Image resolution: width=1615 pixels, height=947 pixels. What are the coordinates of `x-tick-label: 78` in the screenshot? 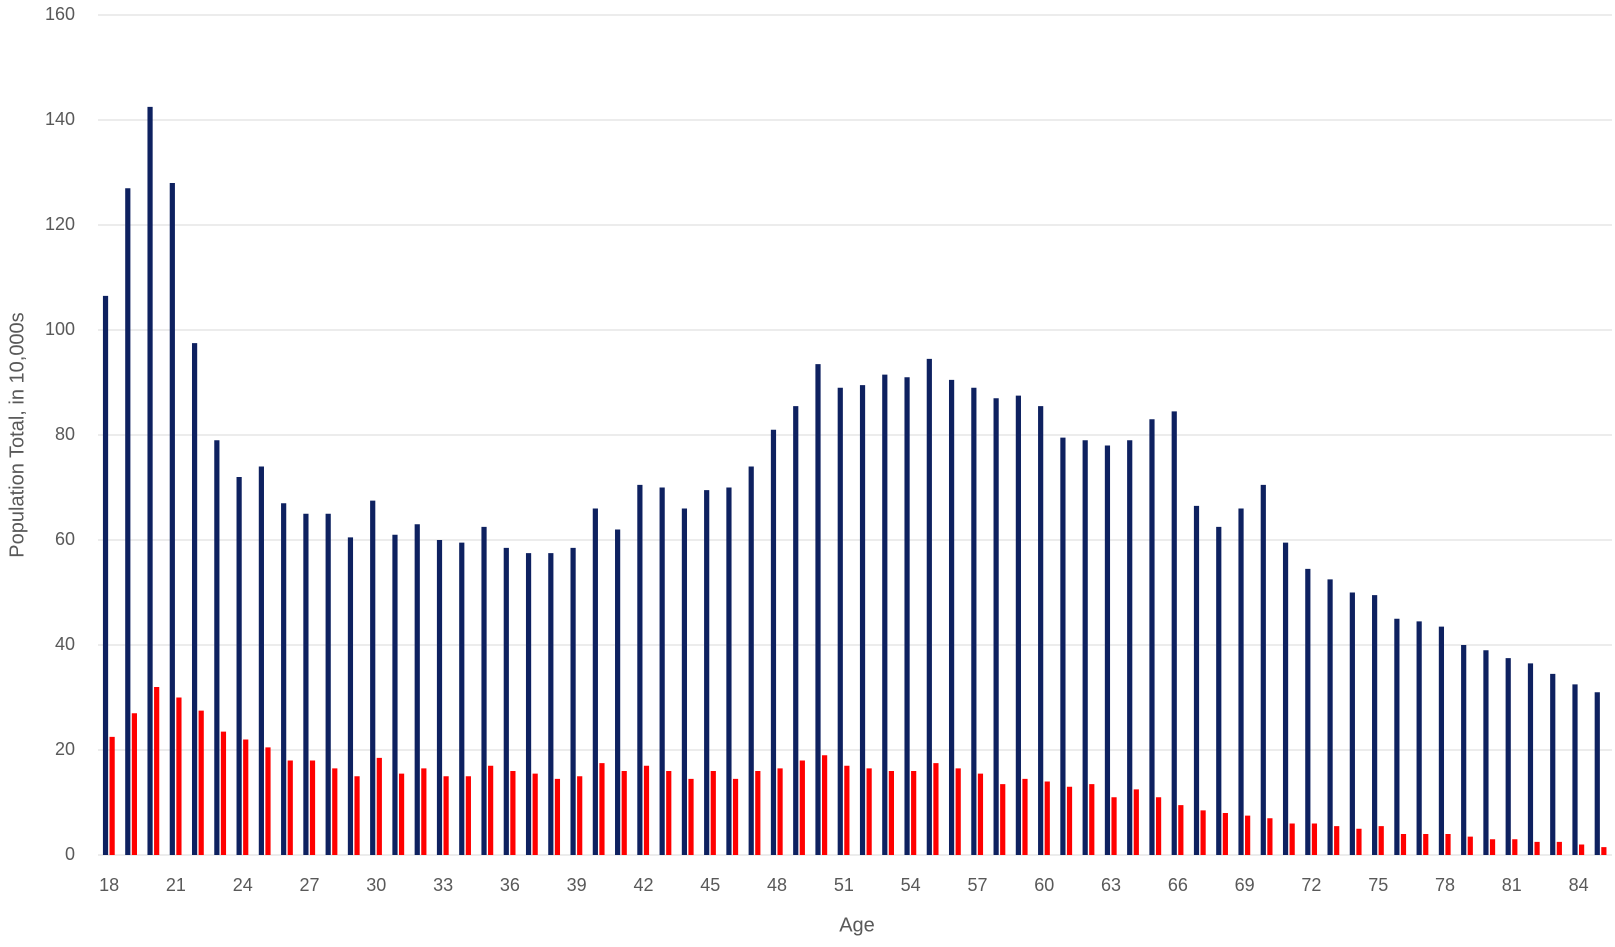 It's located at (1445, 885).